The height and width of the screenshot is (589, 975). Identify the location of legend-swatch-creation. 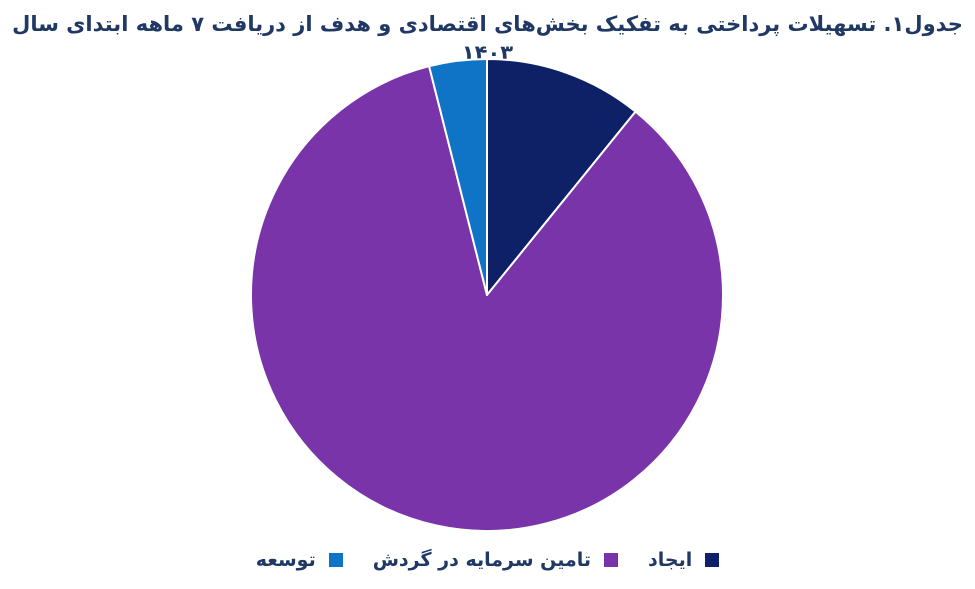
(712, 560).